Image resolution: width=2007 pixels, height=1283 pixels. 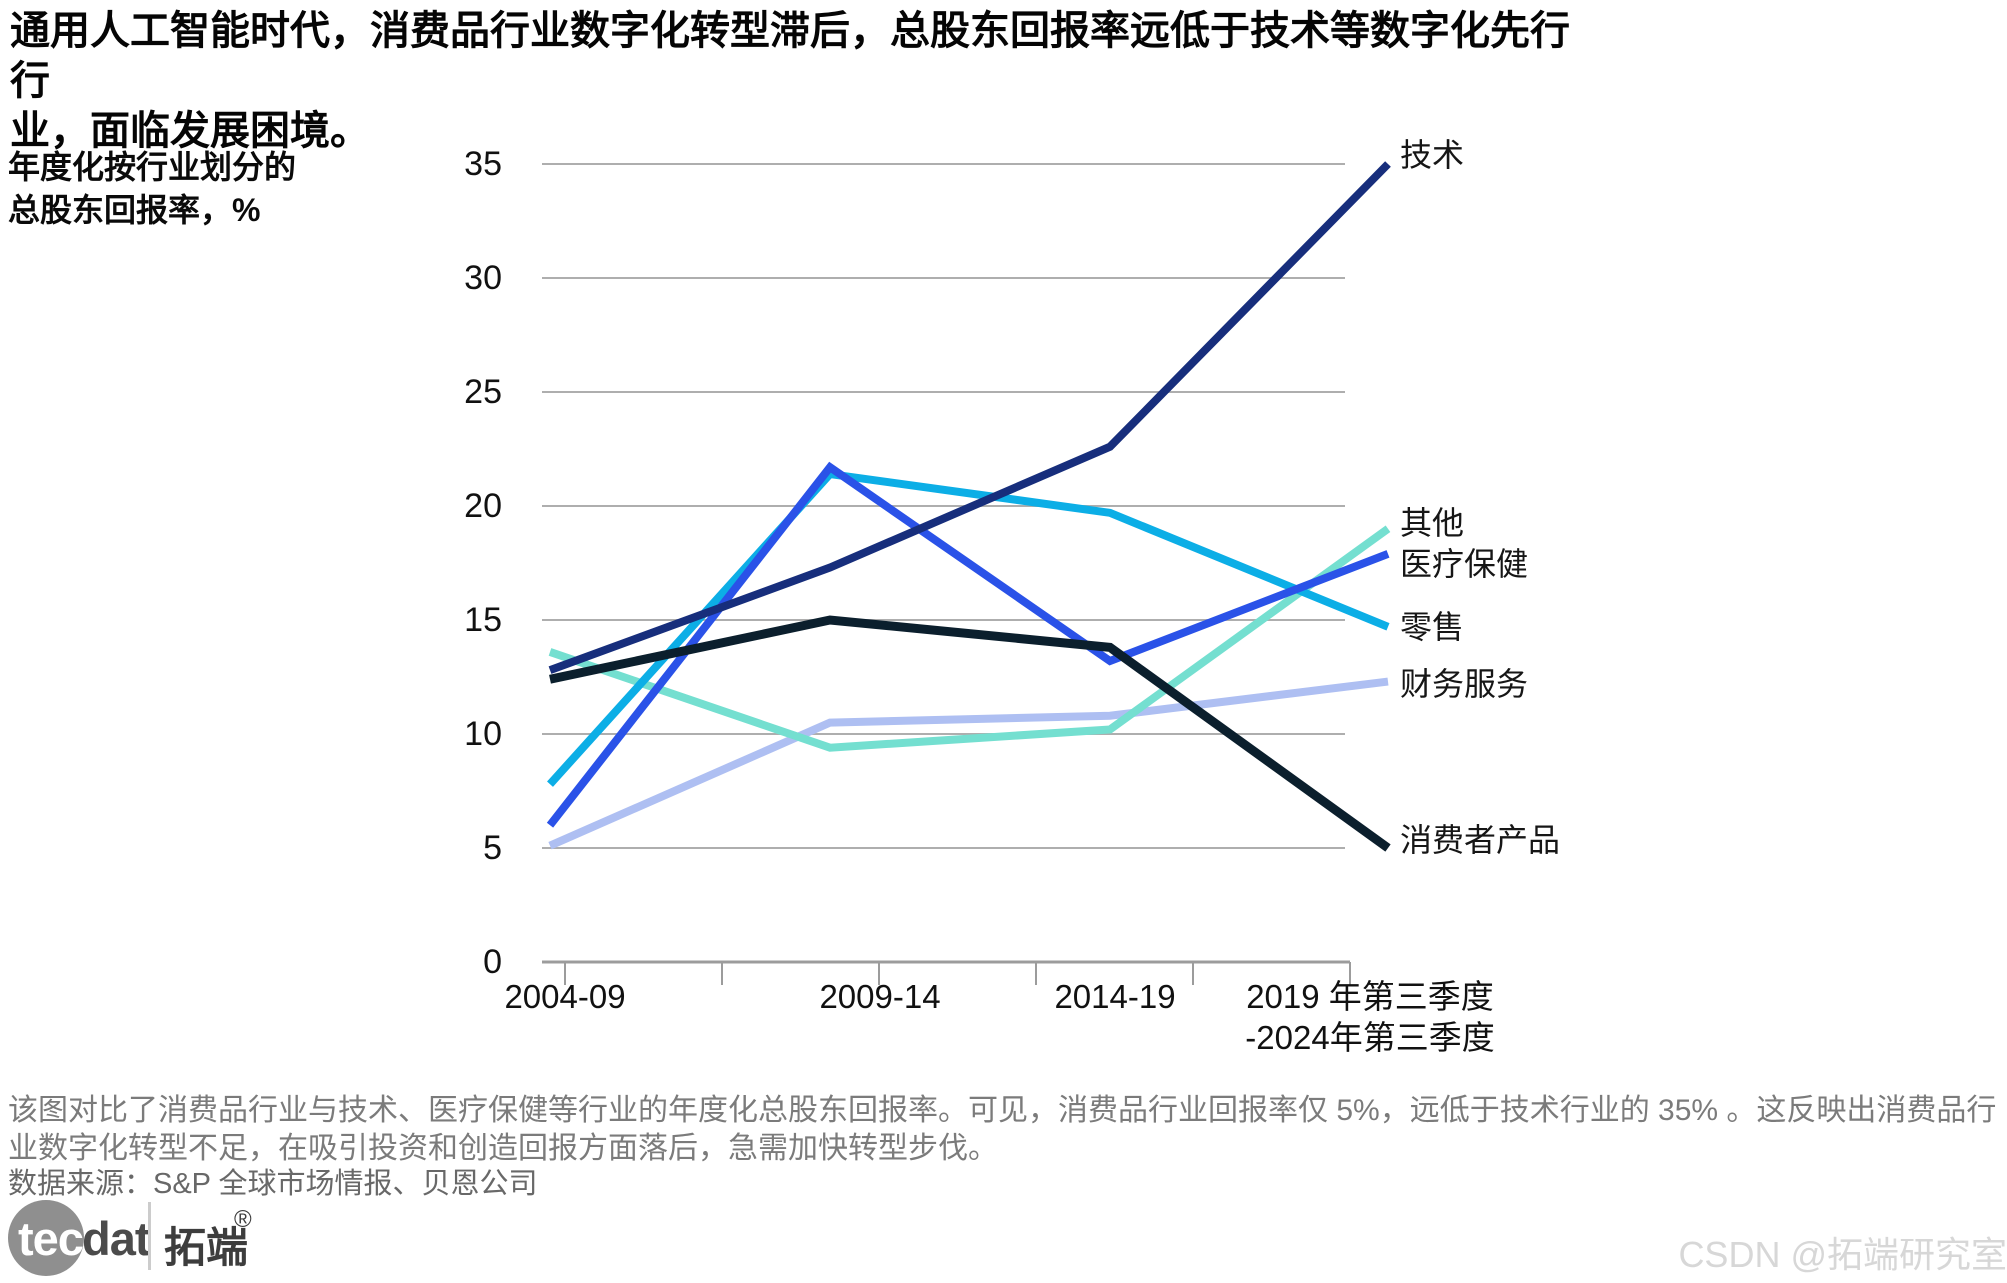 I want to click on tecdat-logo: tec dat 拓端 ®, so click(x=148, y=1240).